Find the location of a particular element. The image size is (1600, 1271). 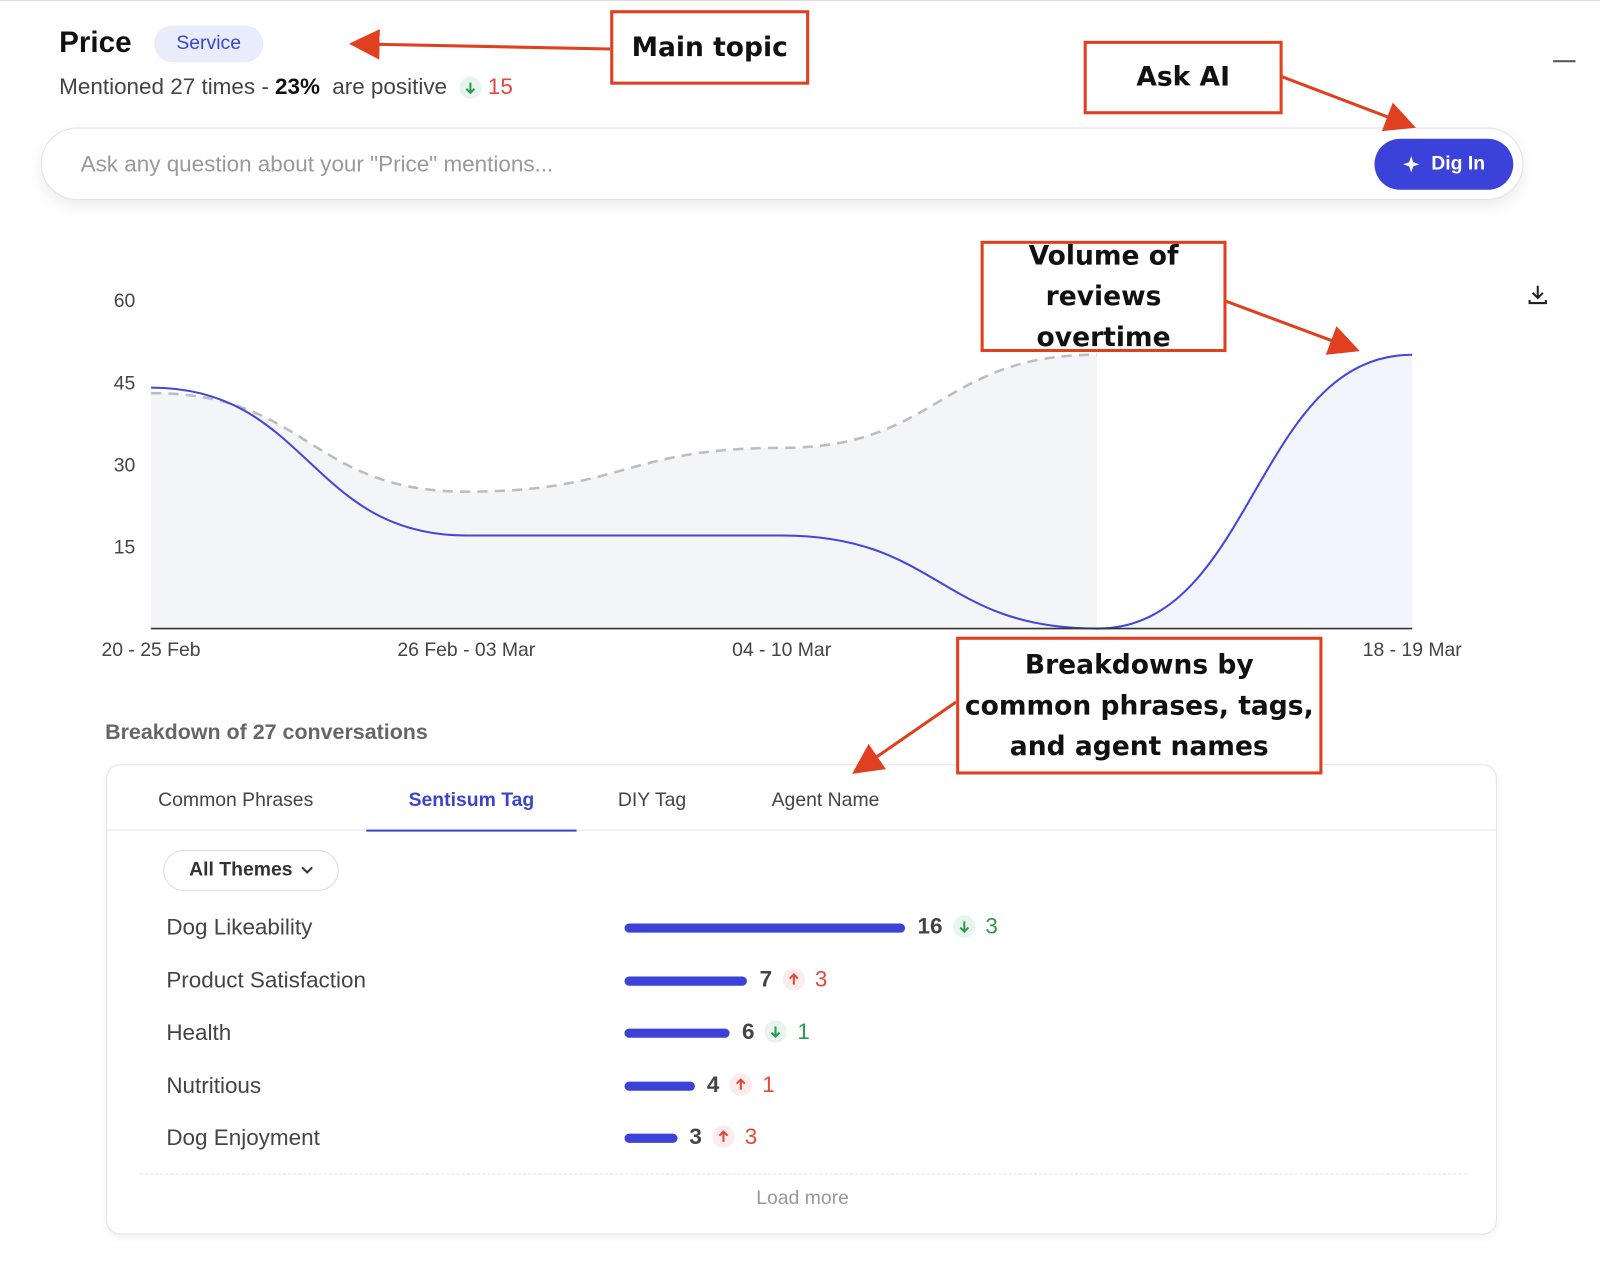

topic-tag: Service is located at coordinates (209, 44).